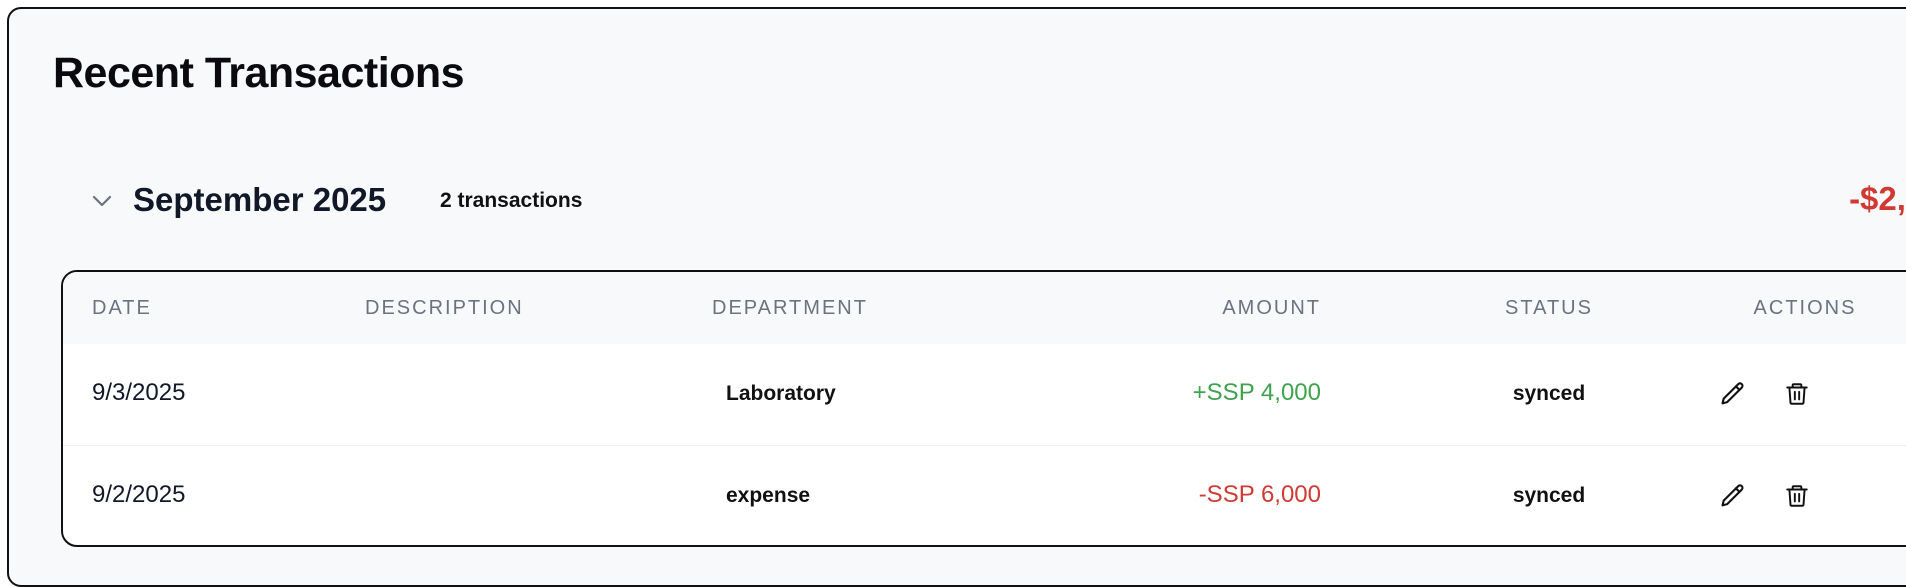 This screenshot has width=1906, height=587. Describe the element at coordinates (260, 199) in the screenshot. I see `month-title: September 2025` at that location.